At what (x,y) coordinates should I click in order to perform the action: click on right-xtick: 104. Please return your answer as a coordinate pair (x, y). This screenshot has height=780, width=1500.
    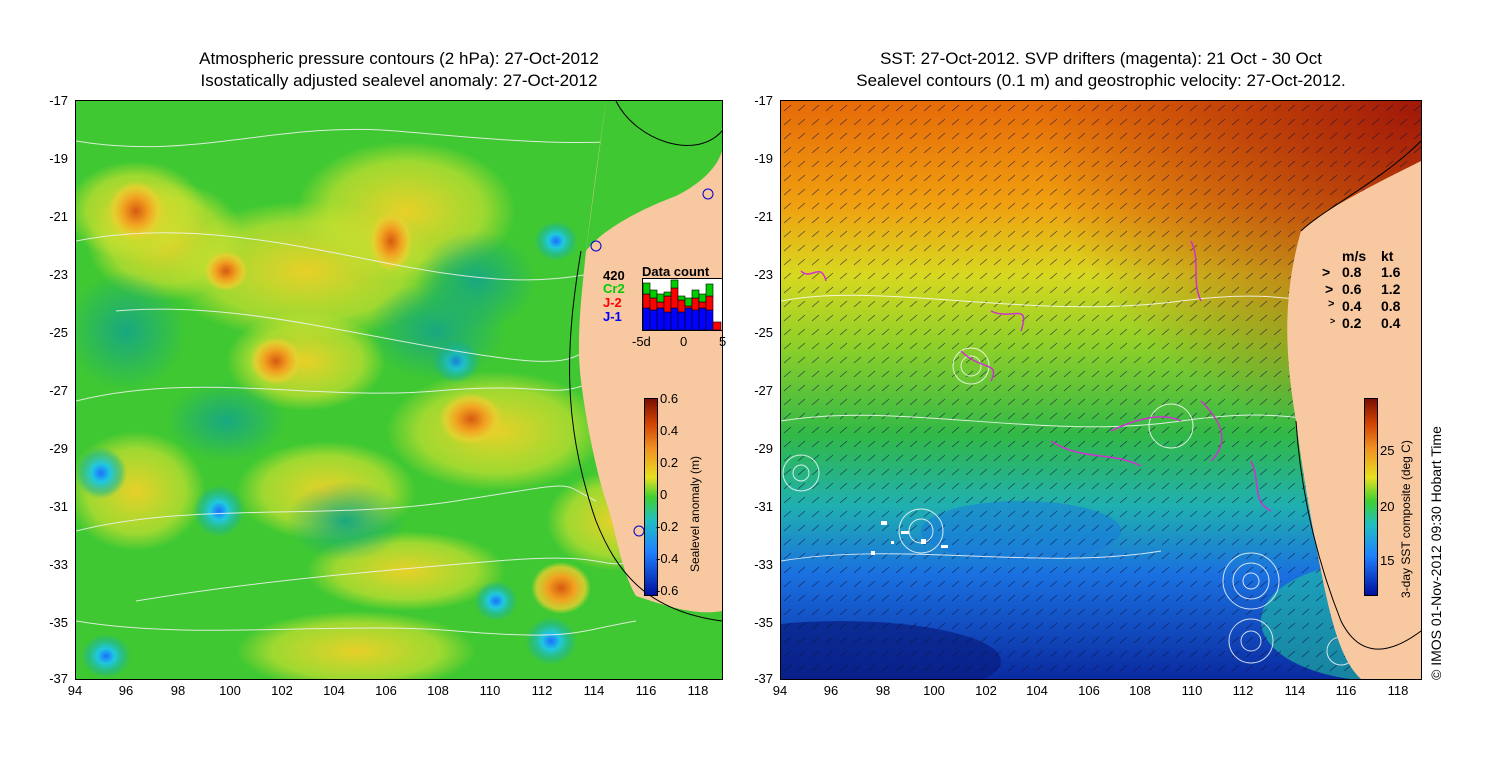
    Looking at the image, I should click on (1037, 690).